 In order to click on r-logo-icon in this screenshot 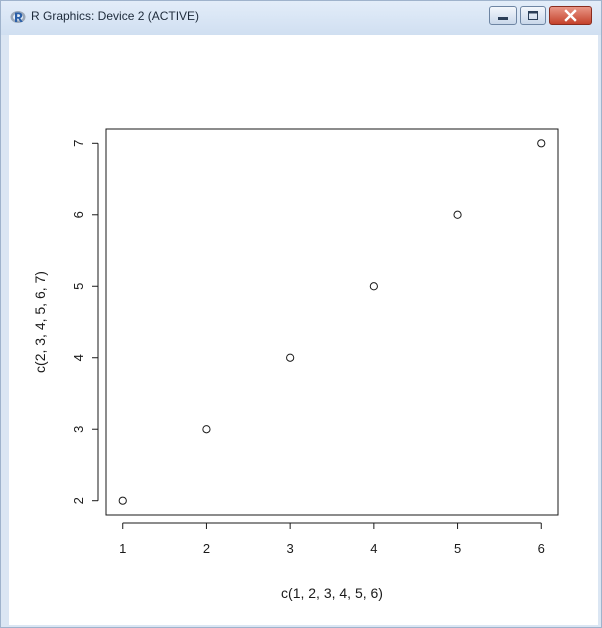, I will do `click(18, 17)`.